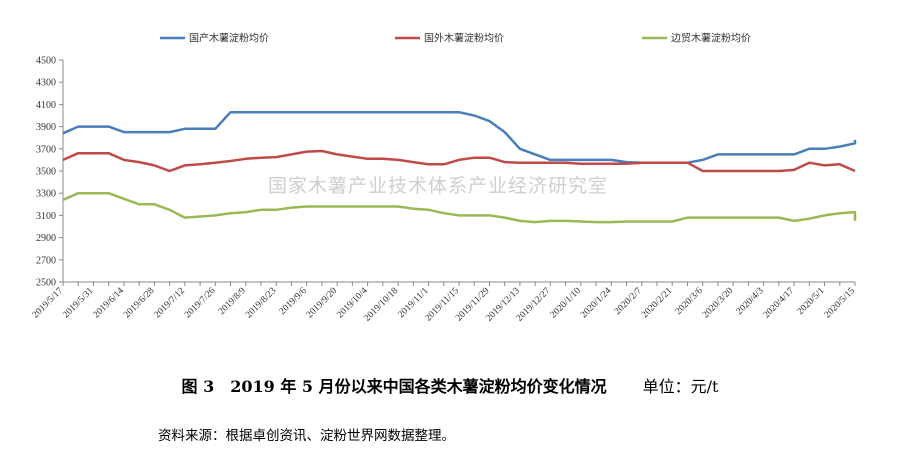 The image size is (900, 458). Describe the element at coordinates (779, 303) in the screenshot. I see `x-tick-label: 2020/4/17` at that location.